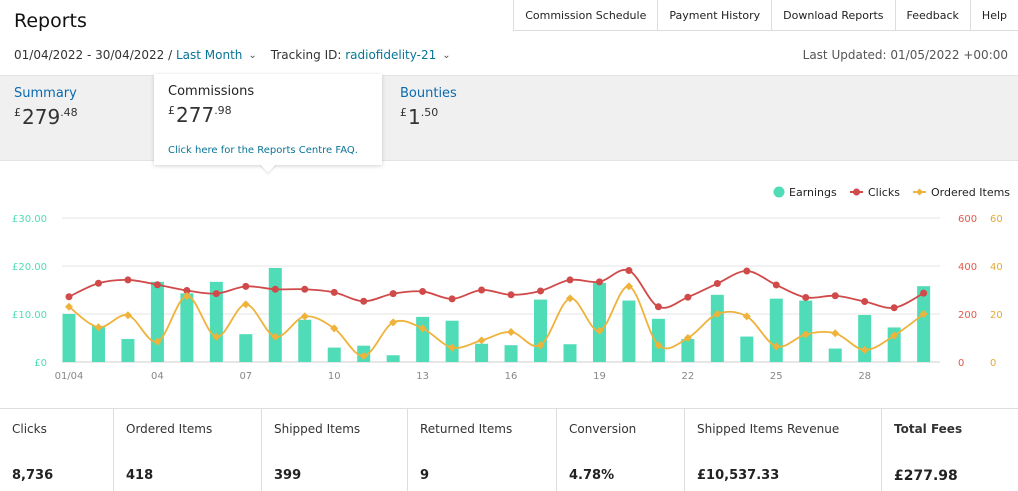 This screenshot has height=491, width=1018. What do you see at coordinates (391, 55) in the screenshot?
I see `tracking-id-selector: radiofidelity-21` at bounding box center [391, 55].